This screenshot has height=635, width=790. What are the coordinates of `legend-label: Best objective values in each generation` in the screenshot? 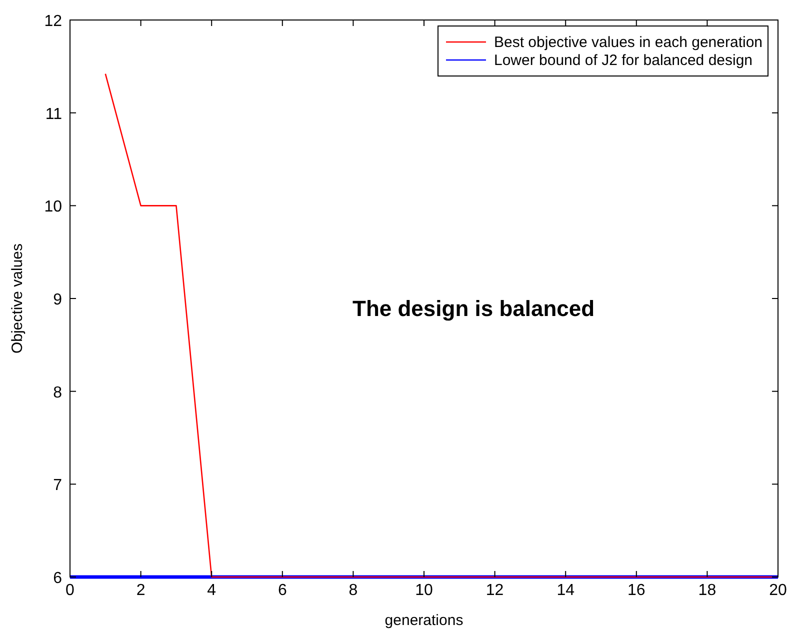 It's located at (628, 42).